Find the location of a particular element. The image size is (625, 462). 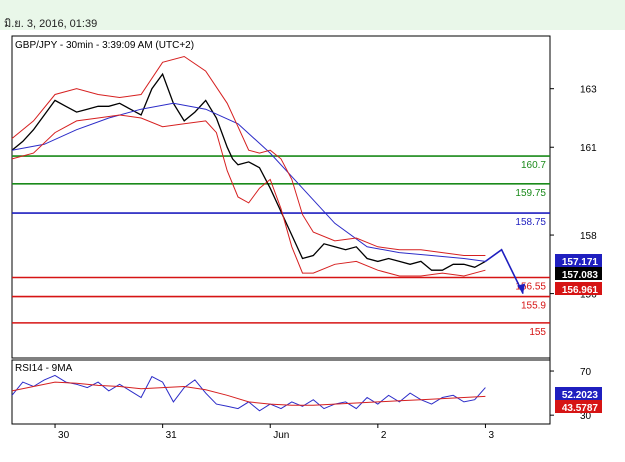

rsi-lines-group is located at coordinates (248, 393).